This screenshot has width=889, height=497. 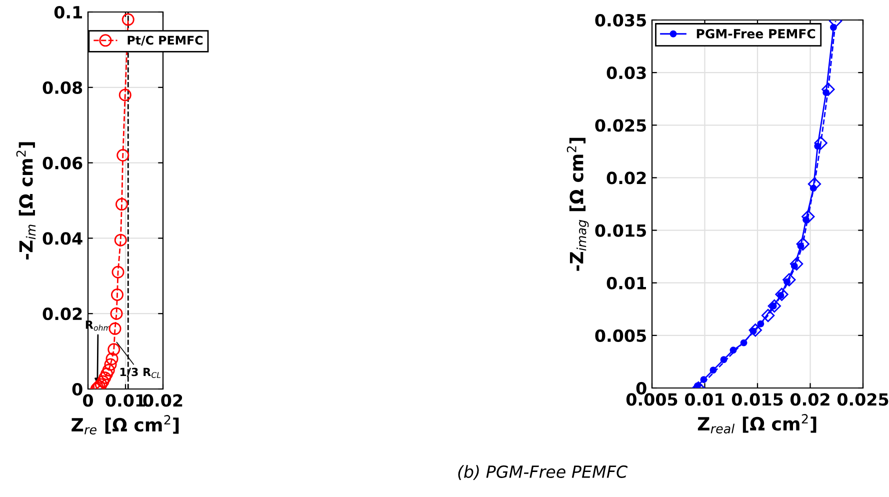 What do you see at coordinates (543, 472) in the screenshot?
I see `text: (b) PGM-Free PEMFC` at bounding box center [543, 472].